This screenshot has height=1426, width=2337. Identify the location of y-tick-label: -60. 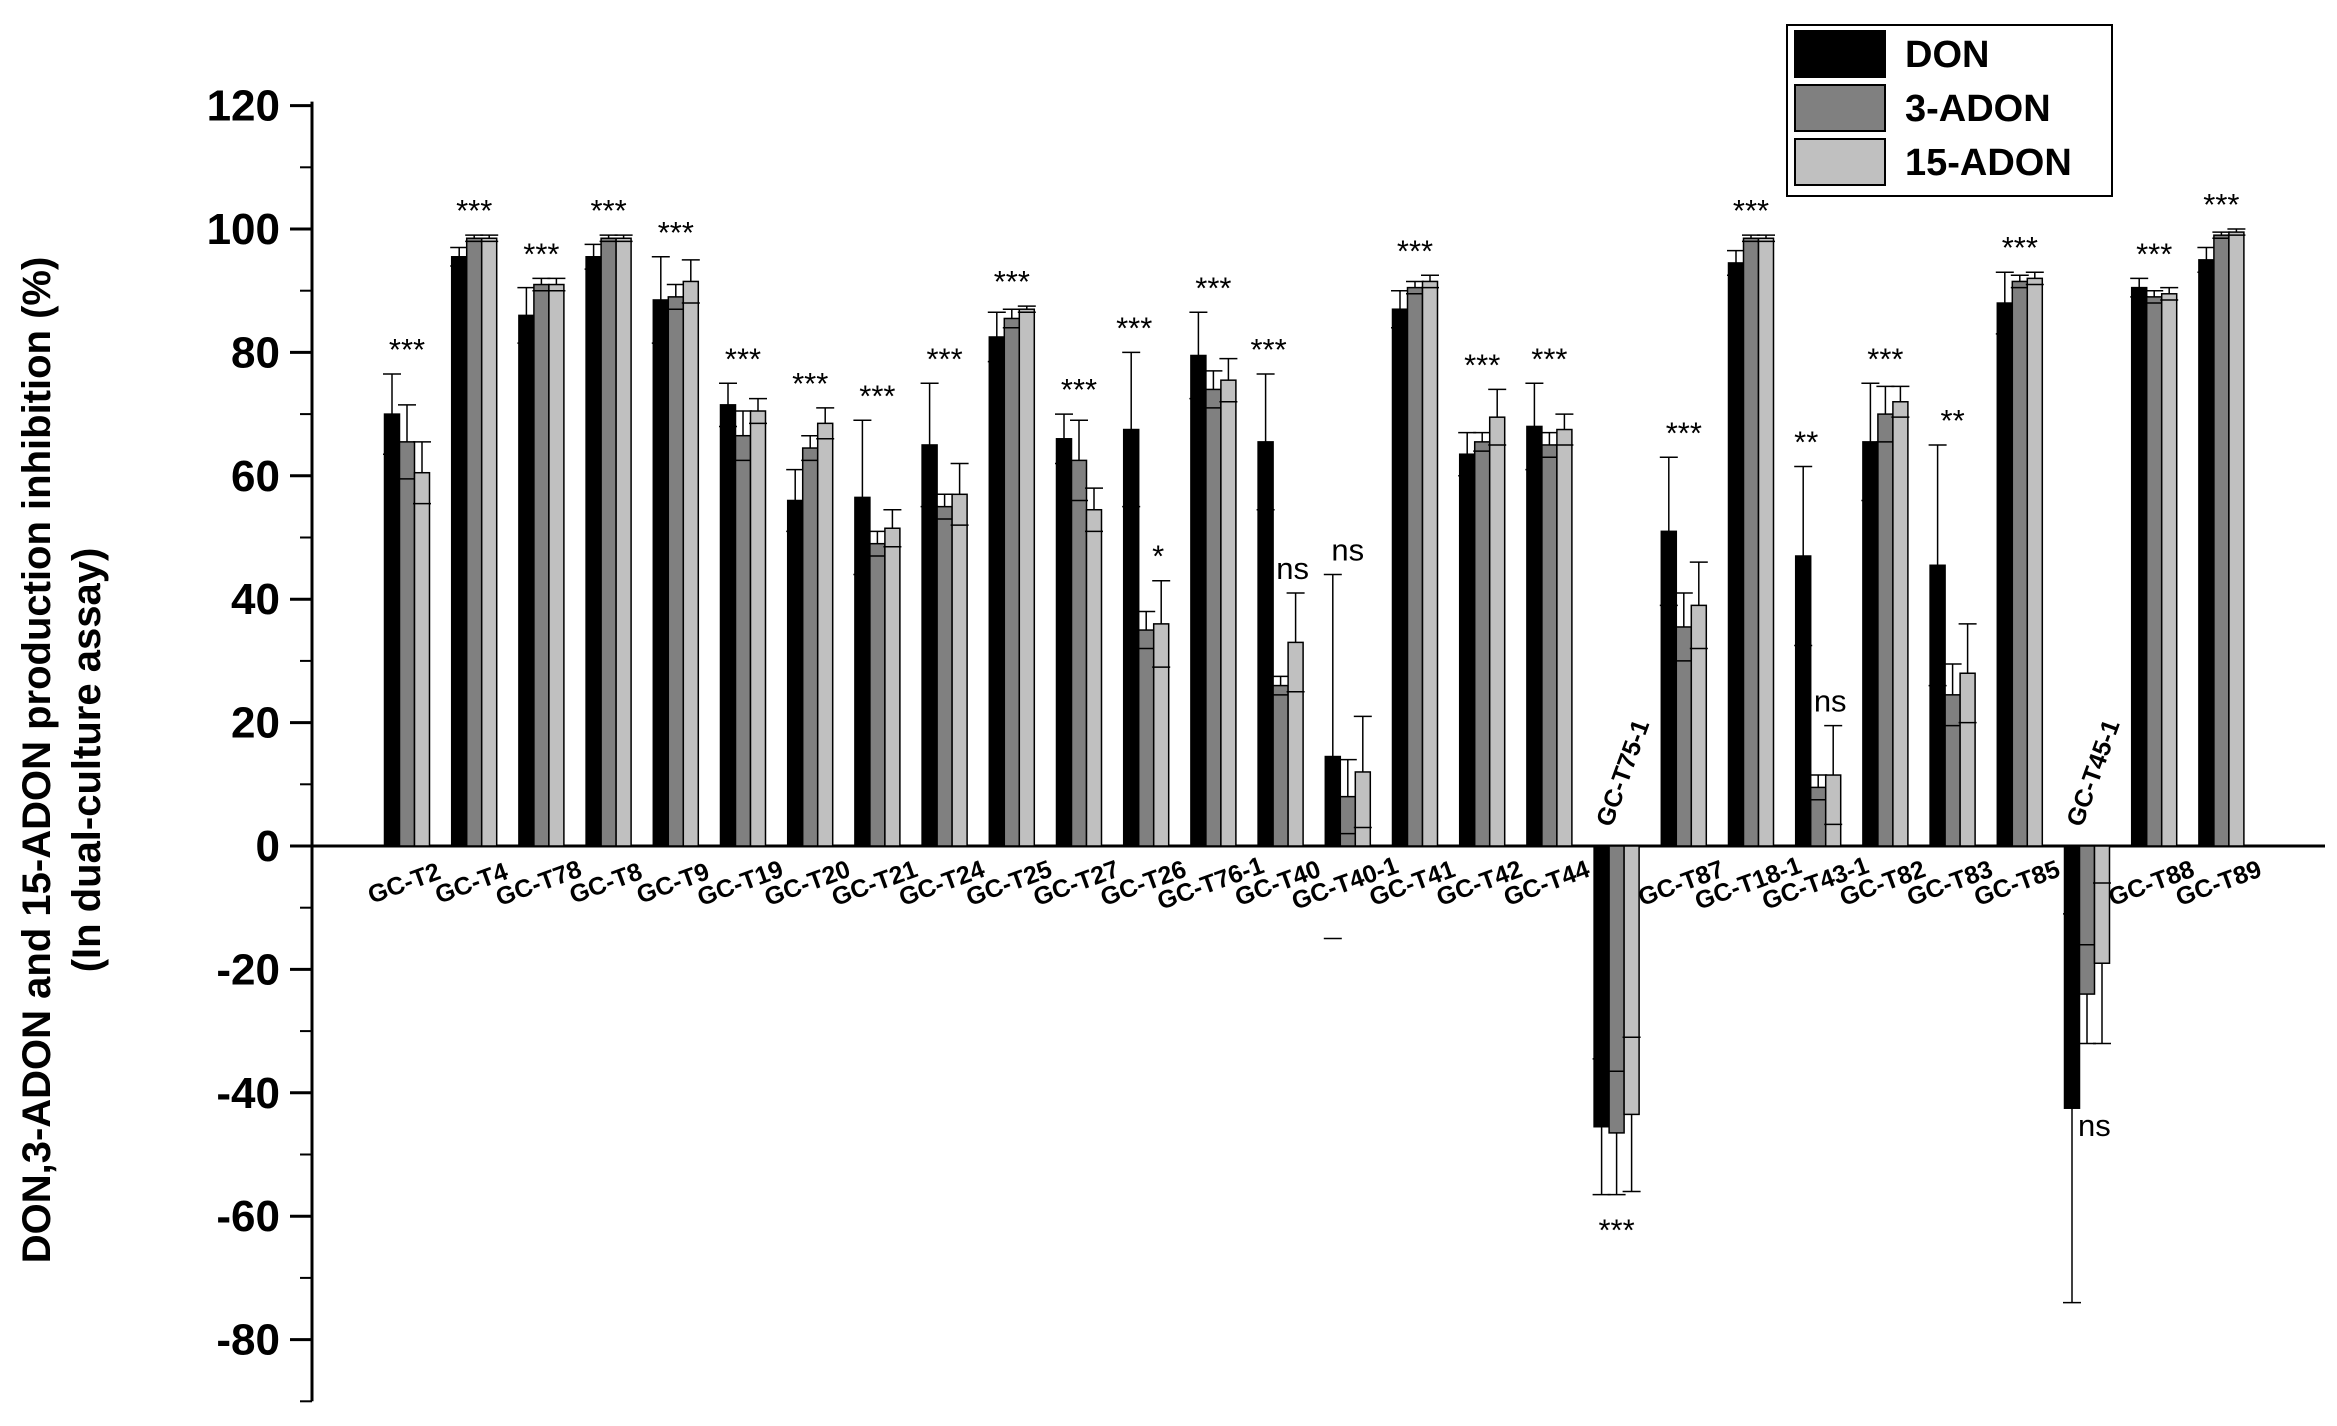
(248, 1216).